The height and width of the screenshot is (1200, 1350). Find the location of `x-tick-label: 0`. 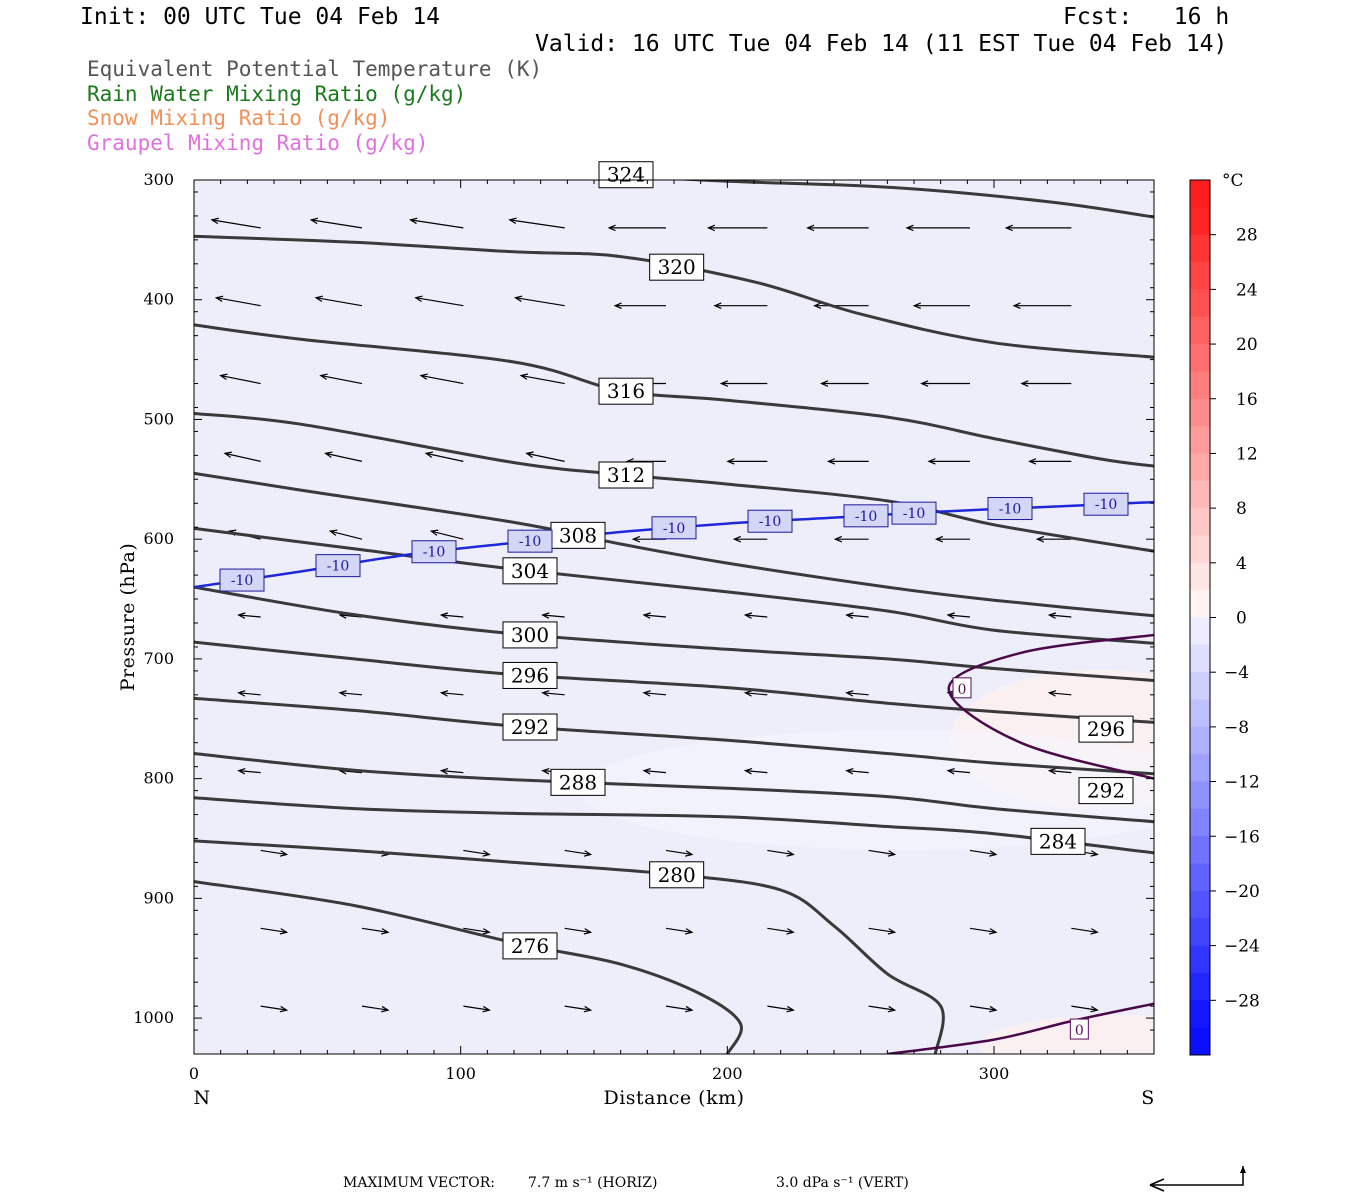

x-tick-label: 0 is located at coordinates (194, 1073).